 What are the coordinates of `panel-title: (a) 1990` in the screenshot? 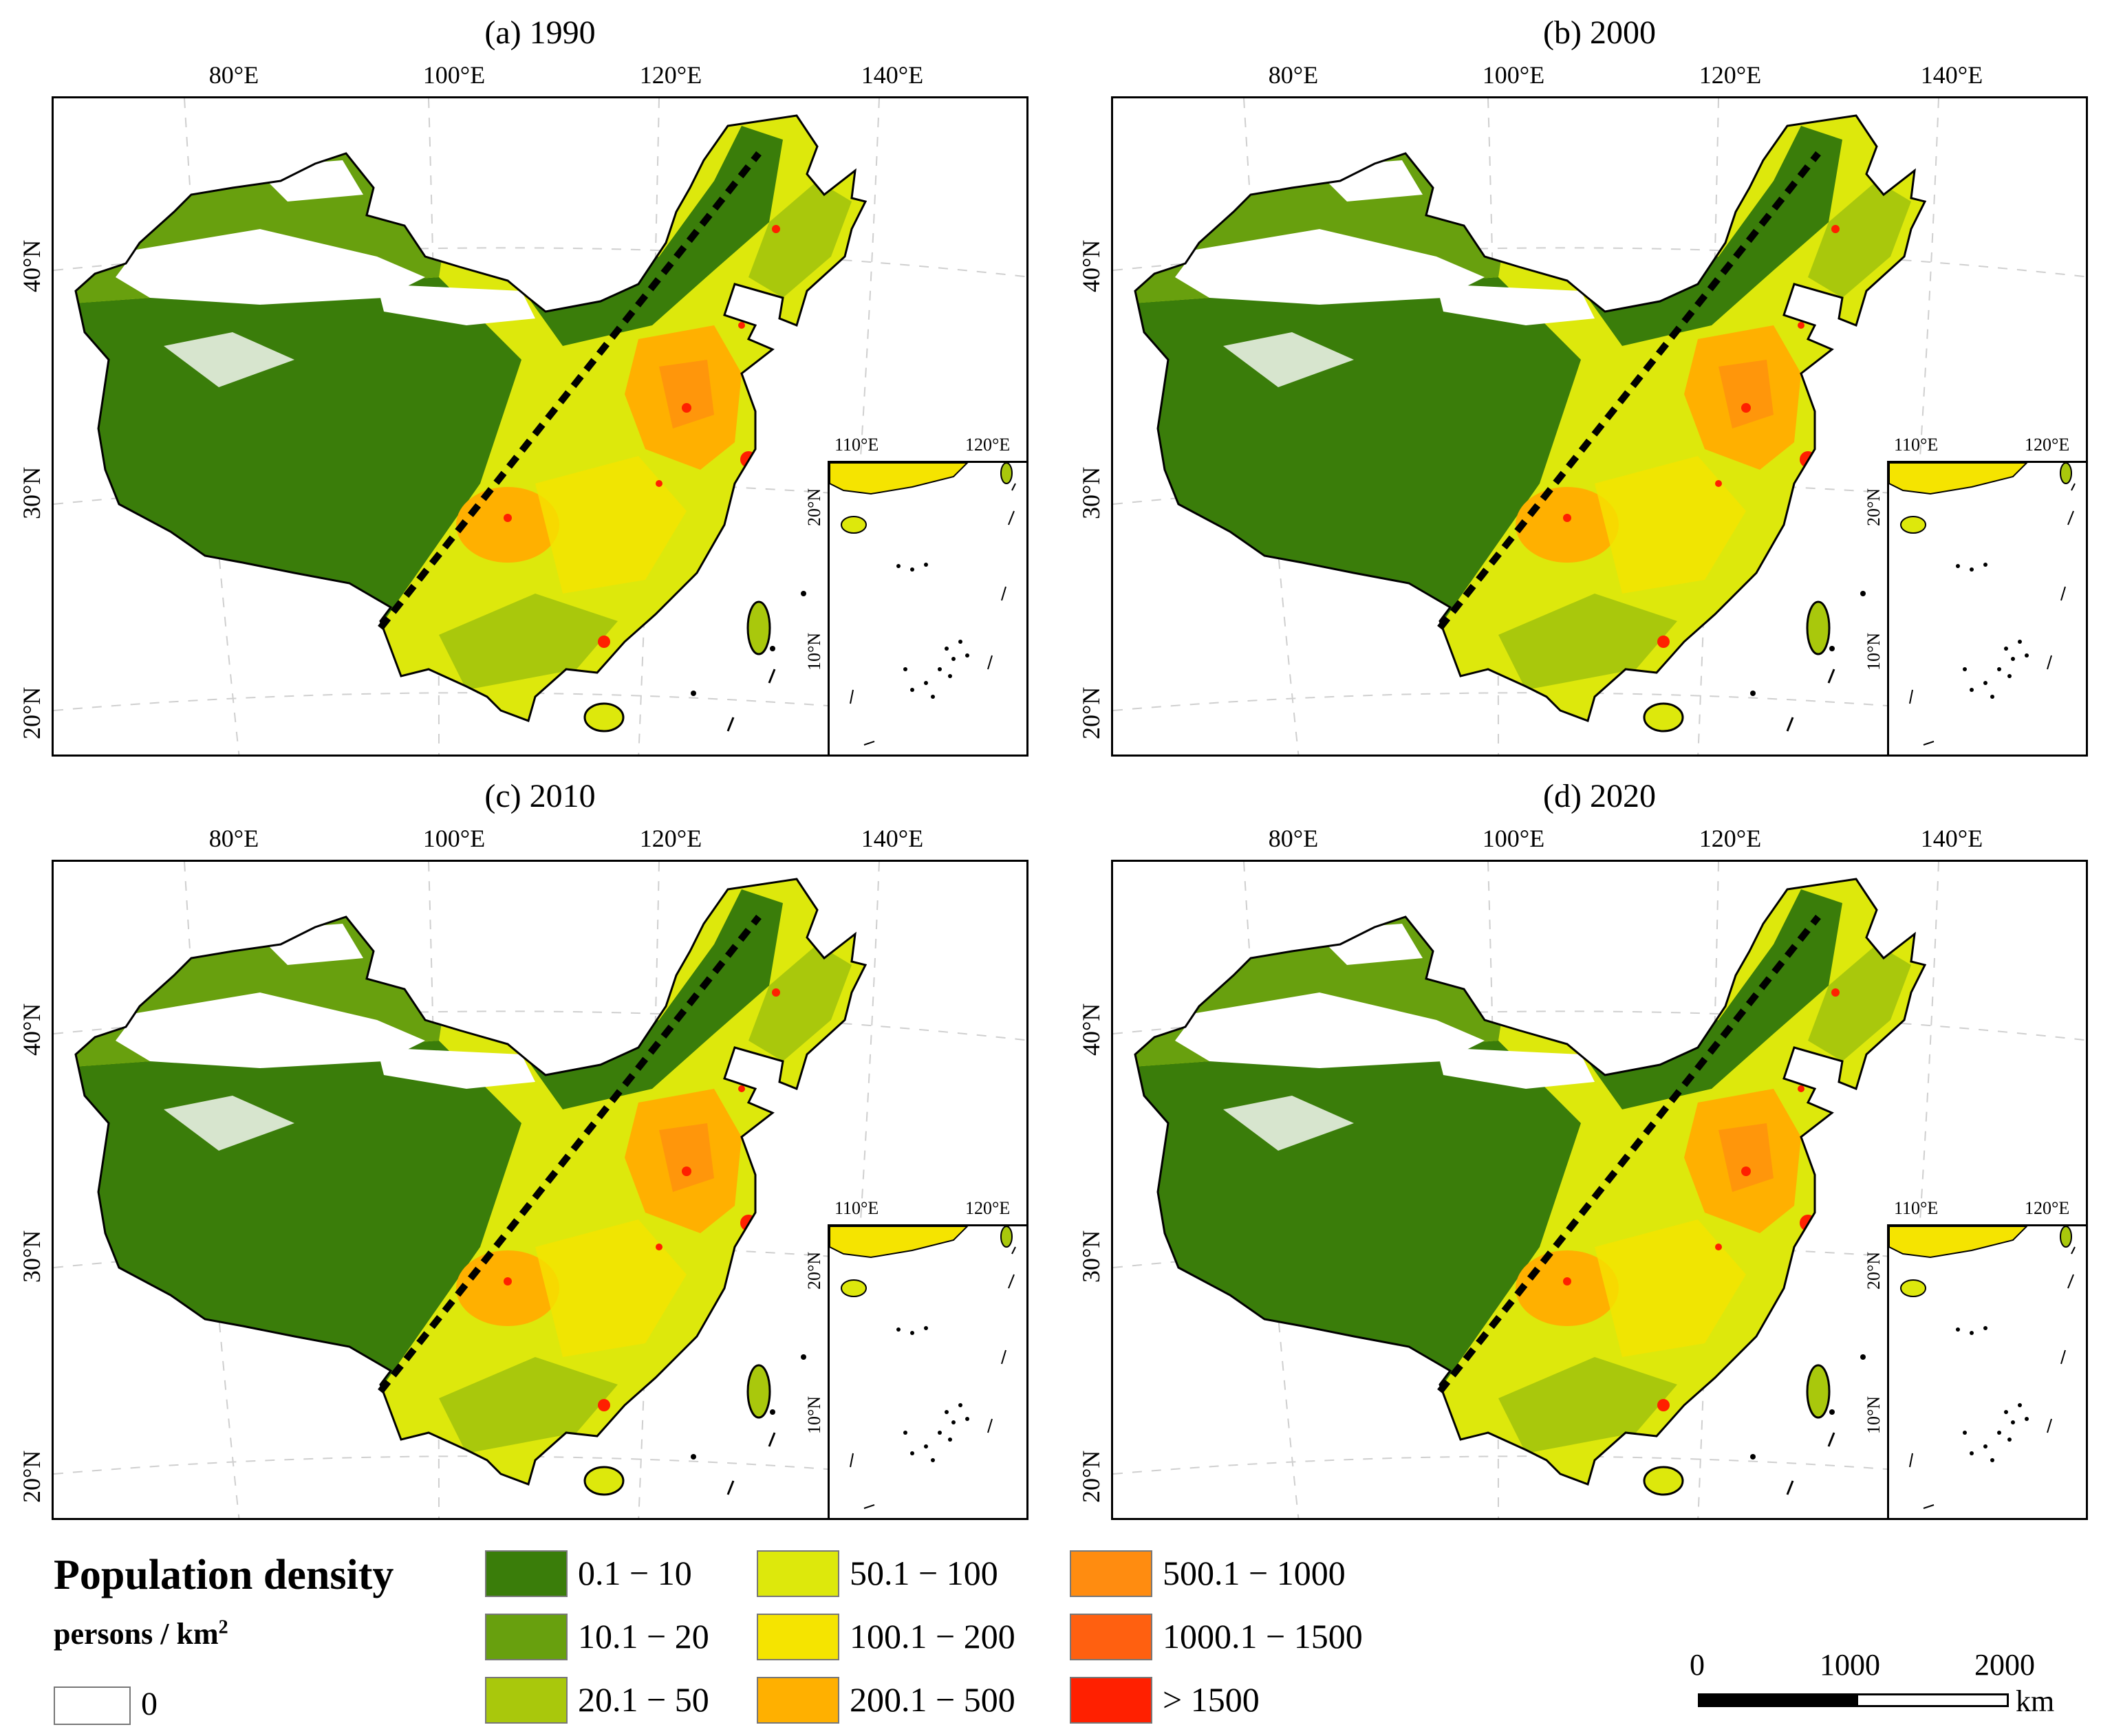 It's located at (540, 32).